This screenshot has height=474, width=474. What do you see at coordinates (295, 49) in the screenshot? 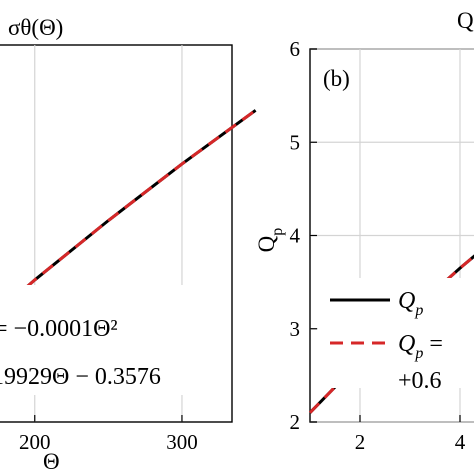
I see `b-y-tick-label: 6` at bounding box center [295, 49].